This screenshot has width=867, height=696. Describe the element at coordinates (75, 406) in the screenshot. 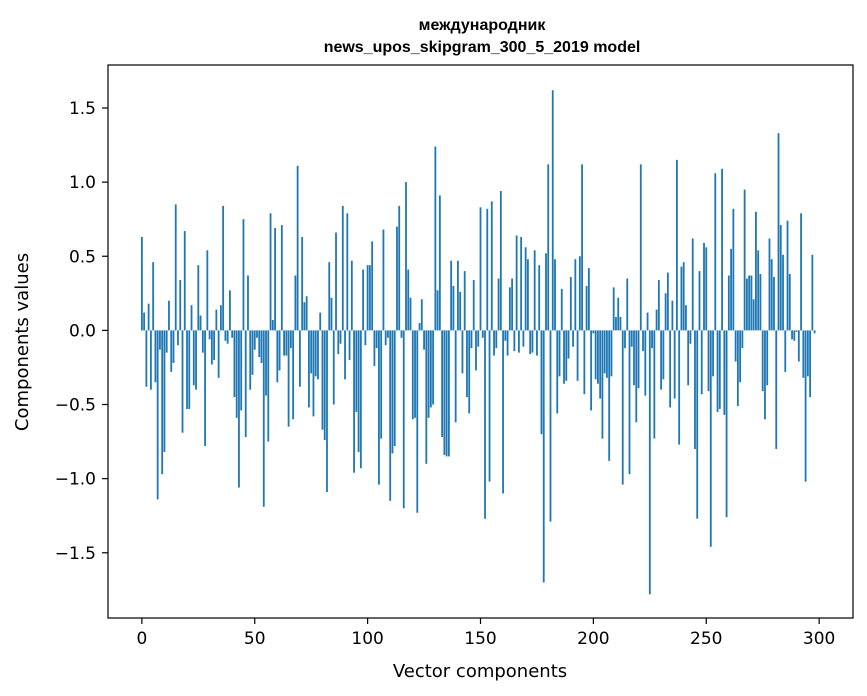

I see `y-tick-label: −0.5` at that location.